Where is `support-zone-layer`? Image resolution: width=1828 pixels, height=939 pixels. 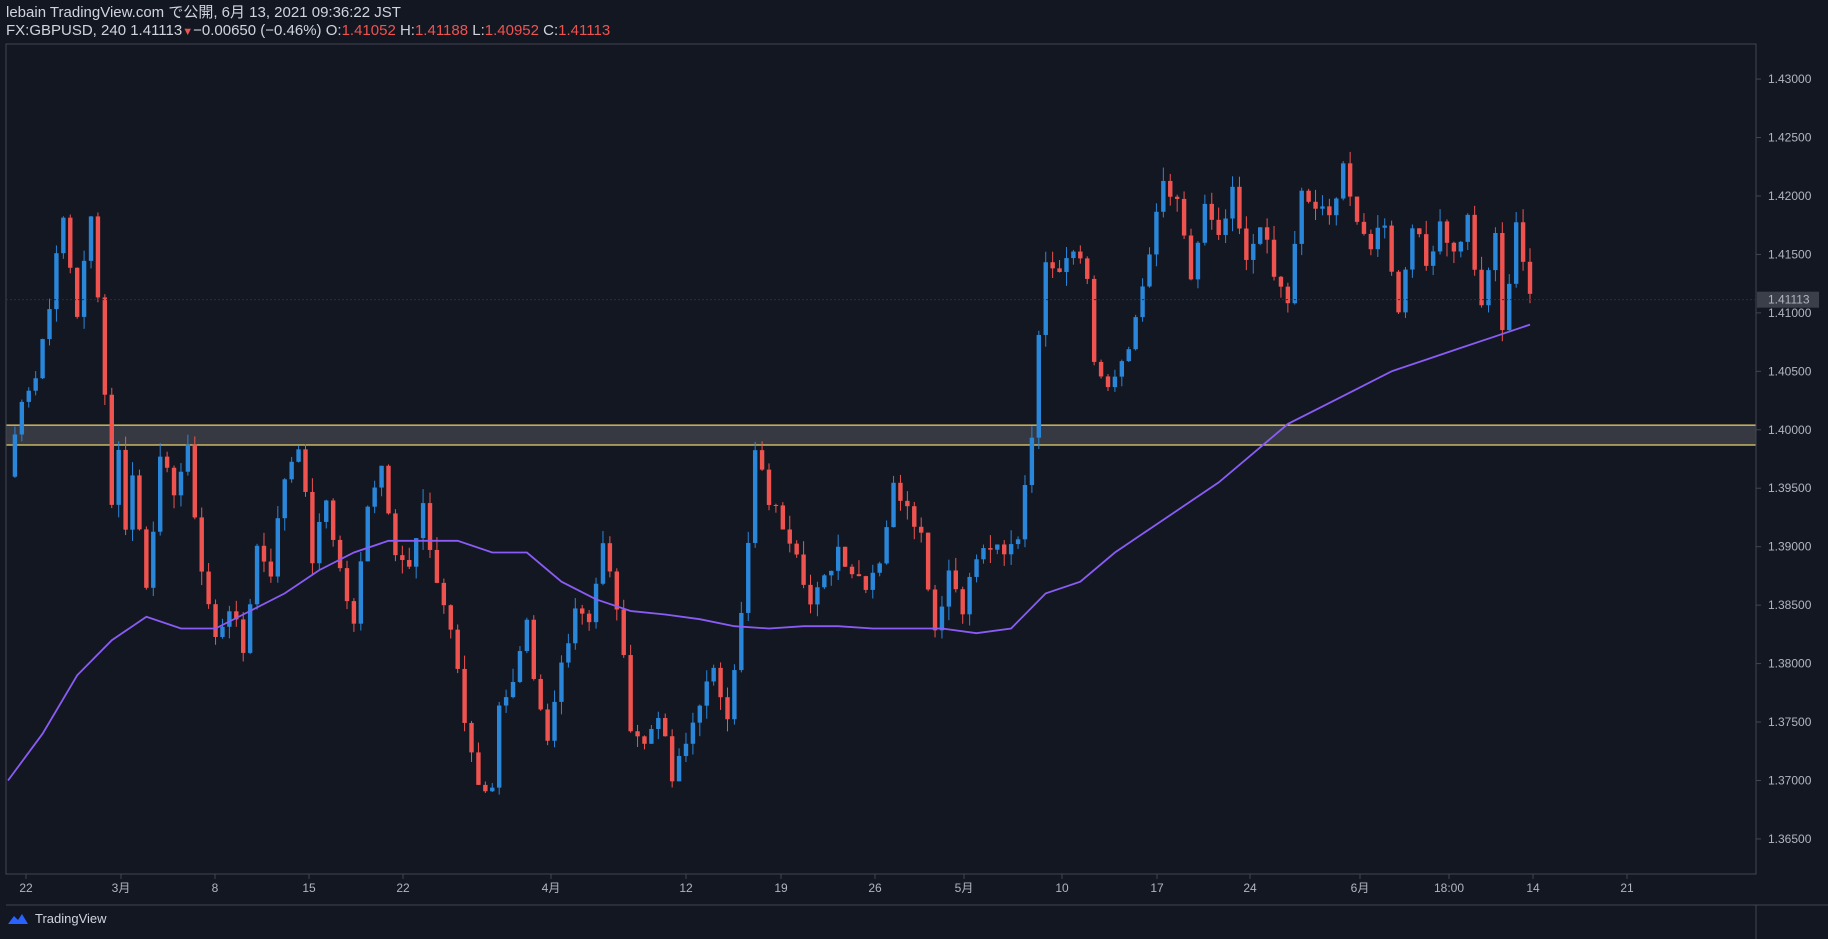 support-zone-layer is located at coordinates (881, 435).